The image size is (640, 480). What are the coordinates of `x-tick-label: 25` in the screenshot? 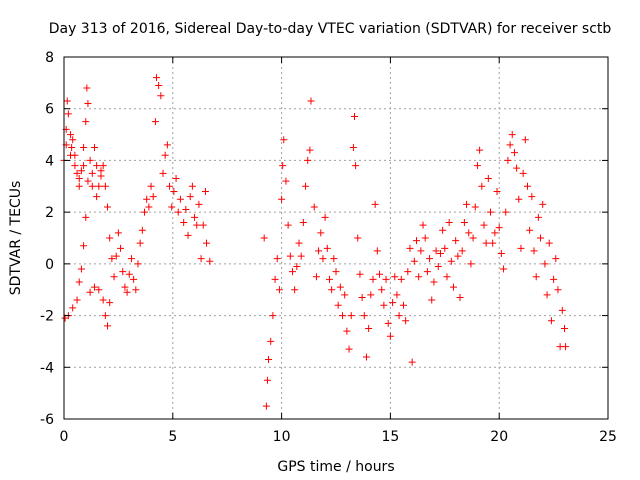 It's located at (608, 437).